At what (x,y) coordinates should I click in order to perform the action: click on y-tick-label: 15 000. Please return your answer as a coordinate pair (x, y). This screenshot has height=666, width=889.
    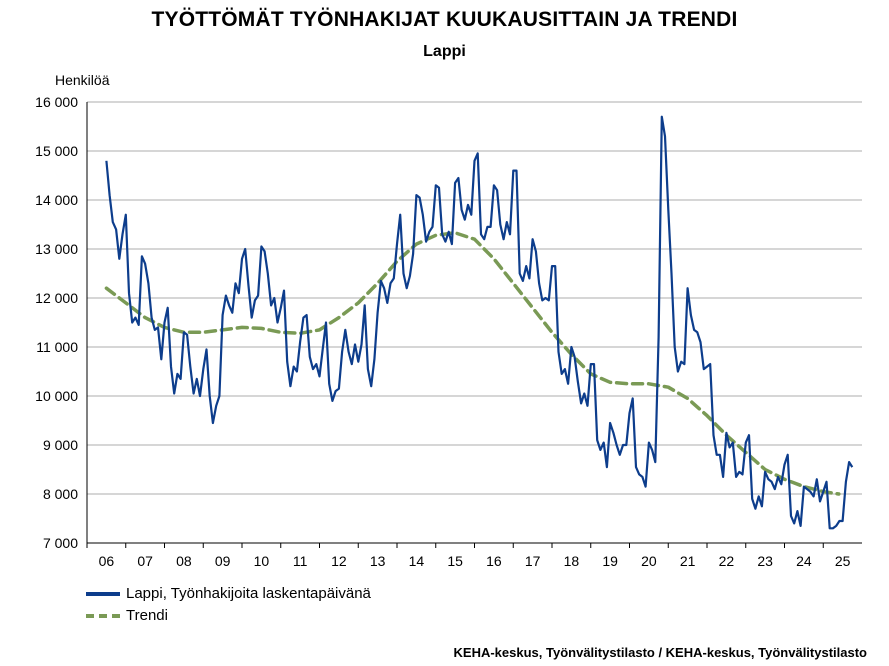
    Looking at the image, I should click on (56, 151).